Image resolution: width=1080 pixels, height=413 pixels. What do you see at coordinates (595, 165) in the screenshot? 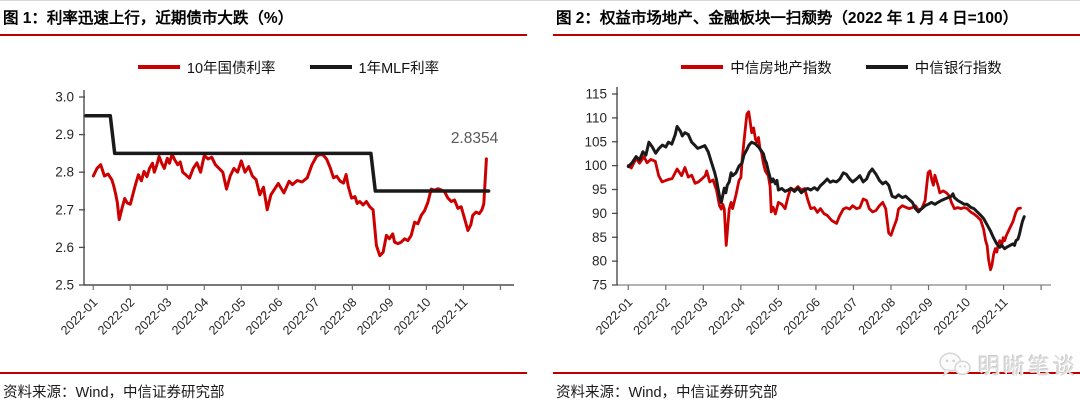
I see `y-tick-label: 100` at bounding box center [595, 165].